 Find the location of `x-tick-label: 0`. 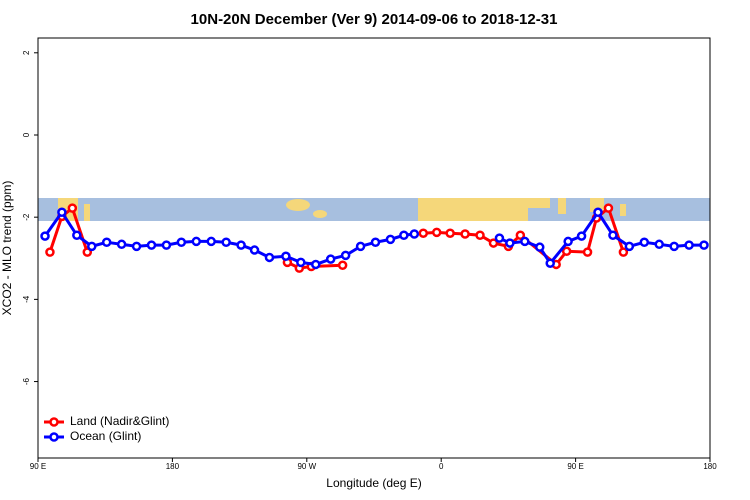

x-tick-label: 0 is located at coordinates (441, 466).